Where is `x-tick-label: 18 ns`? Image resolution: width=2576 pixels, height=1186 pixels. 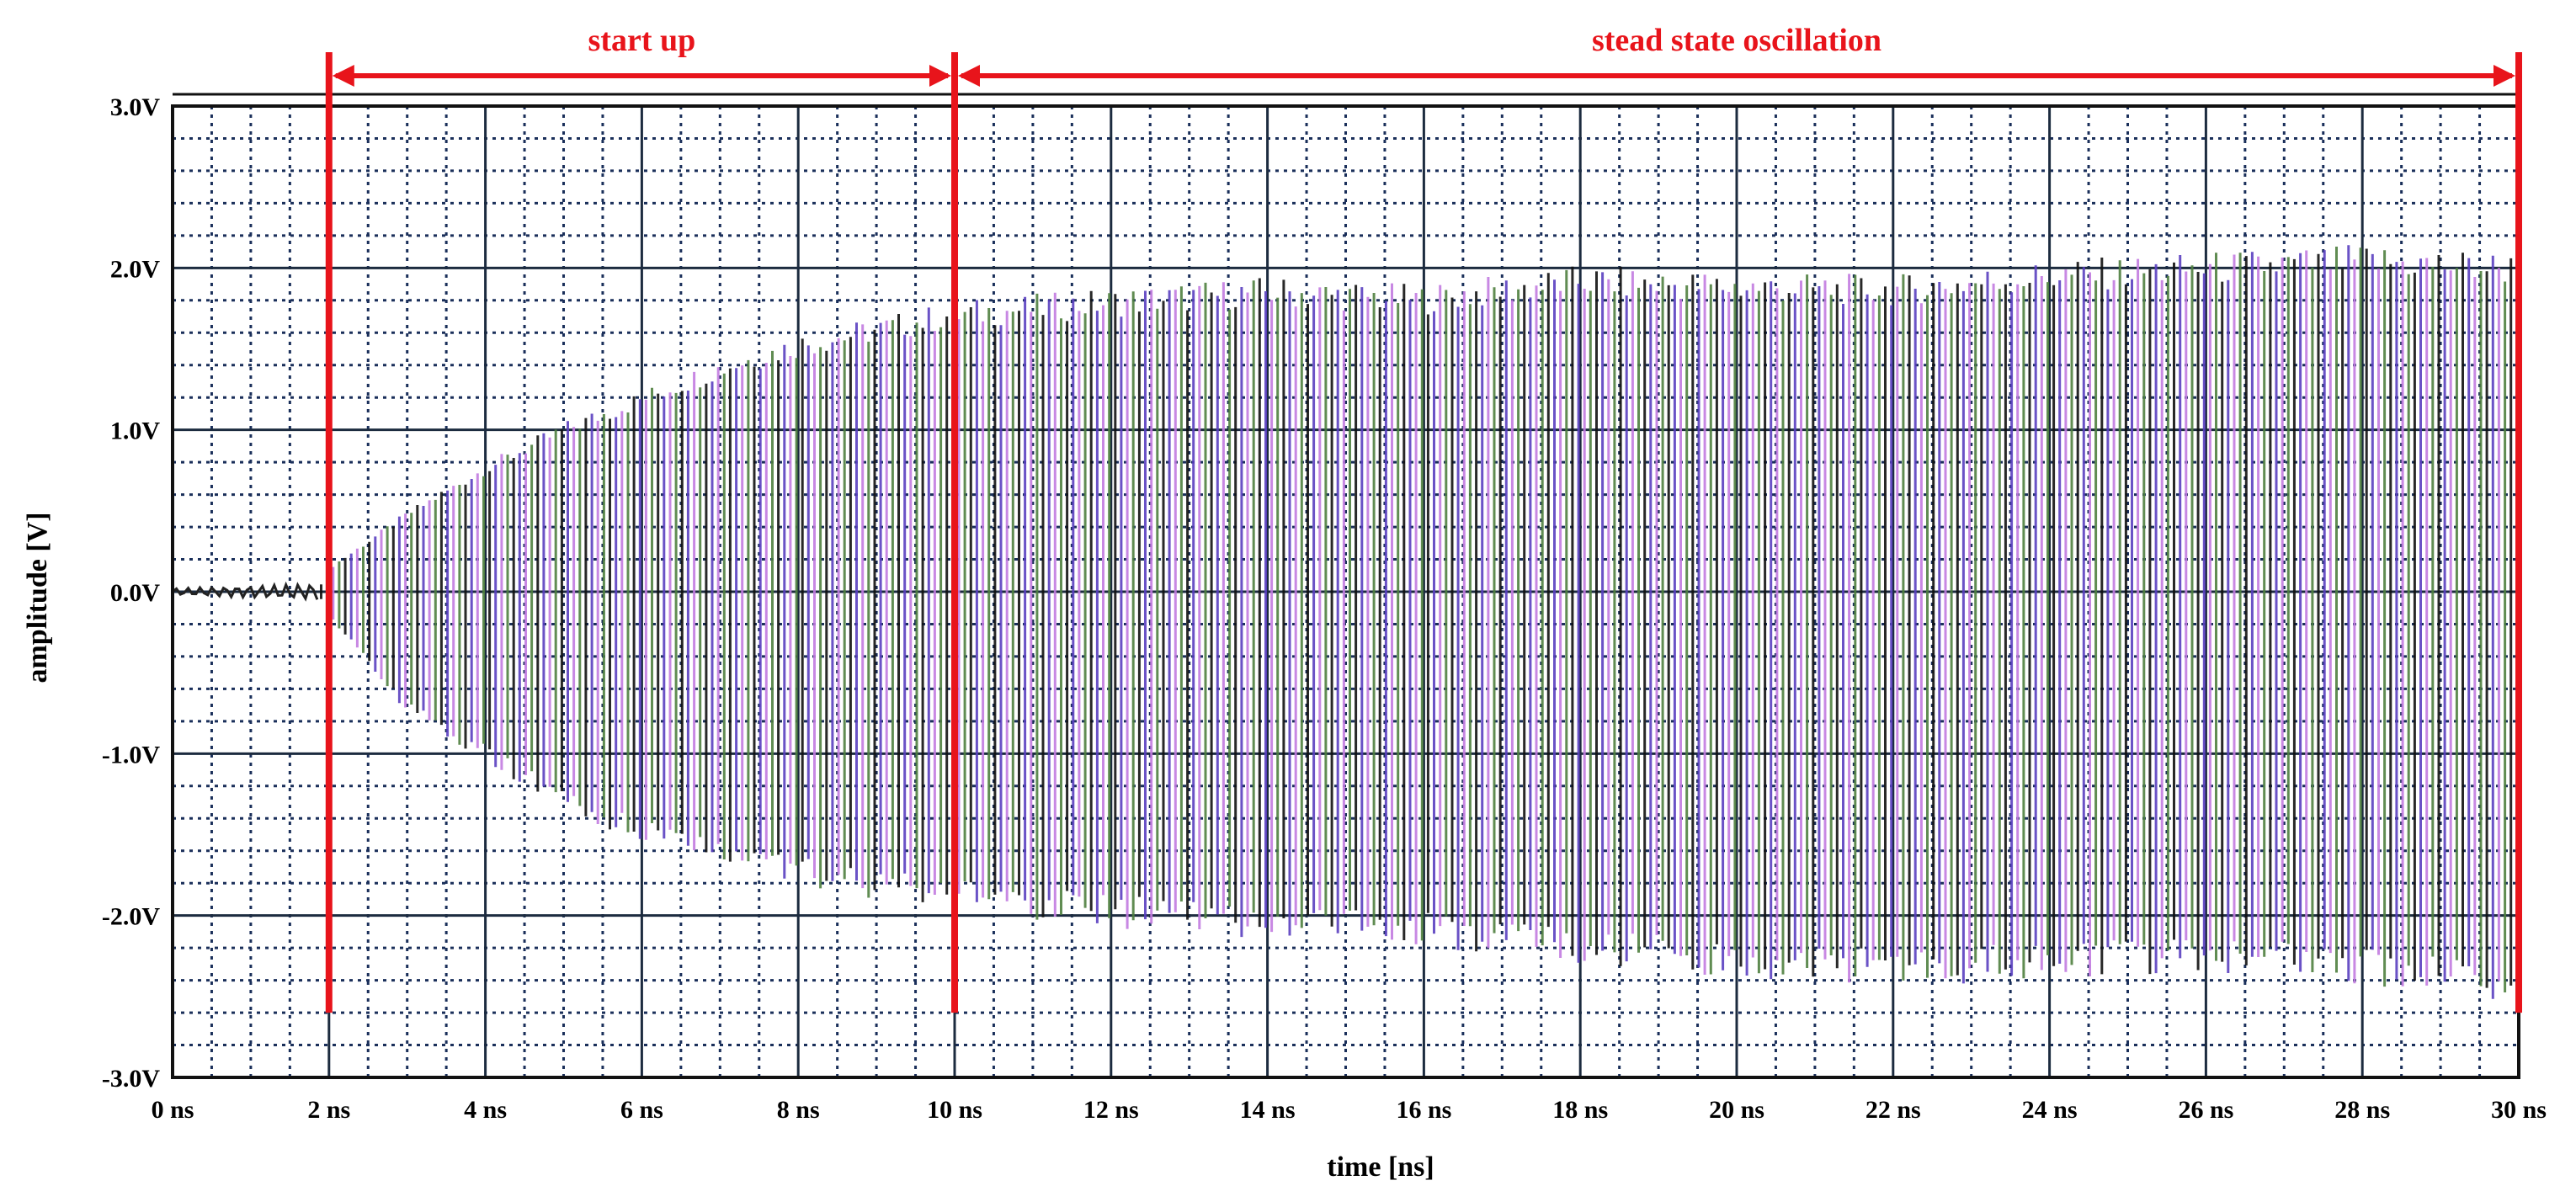
x-tick-label: 18 ns is located at coordinates (1580, 1110).